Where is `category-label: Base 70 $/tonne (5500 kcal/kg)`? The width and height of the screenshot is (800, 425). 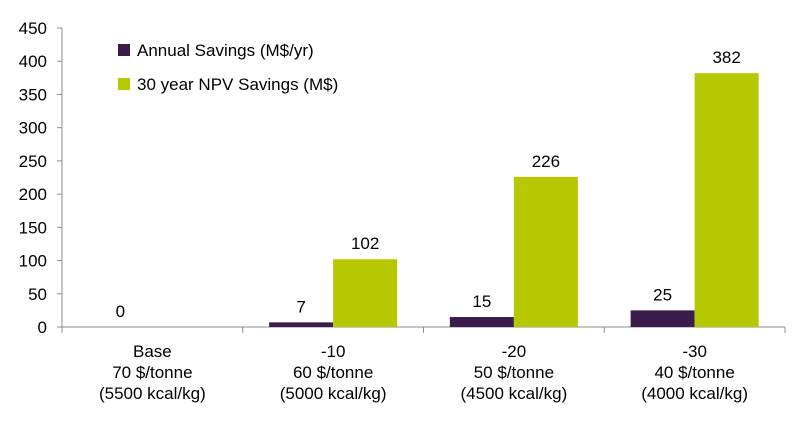
category-label: Base 70 $/tonne (5500 kcal/kg) is located at coordinates (152, 372).